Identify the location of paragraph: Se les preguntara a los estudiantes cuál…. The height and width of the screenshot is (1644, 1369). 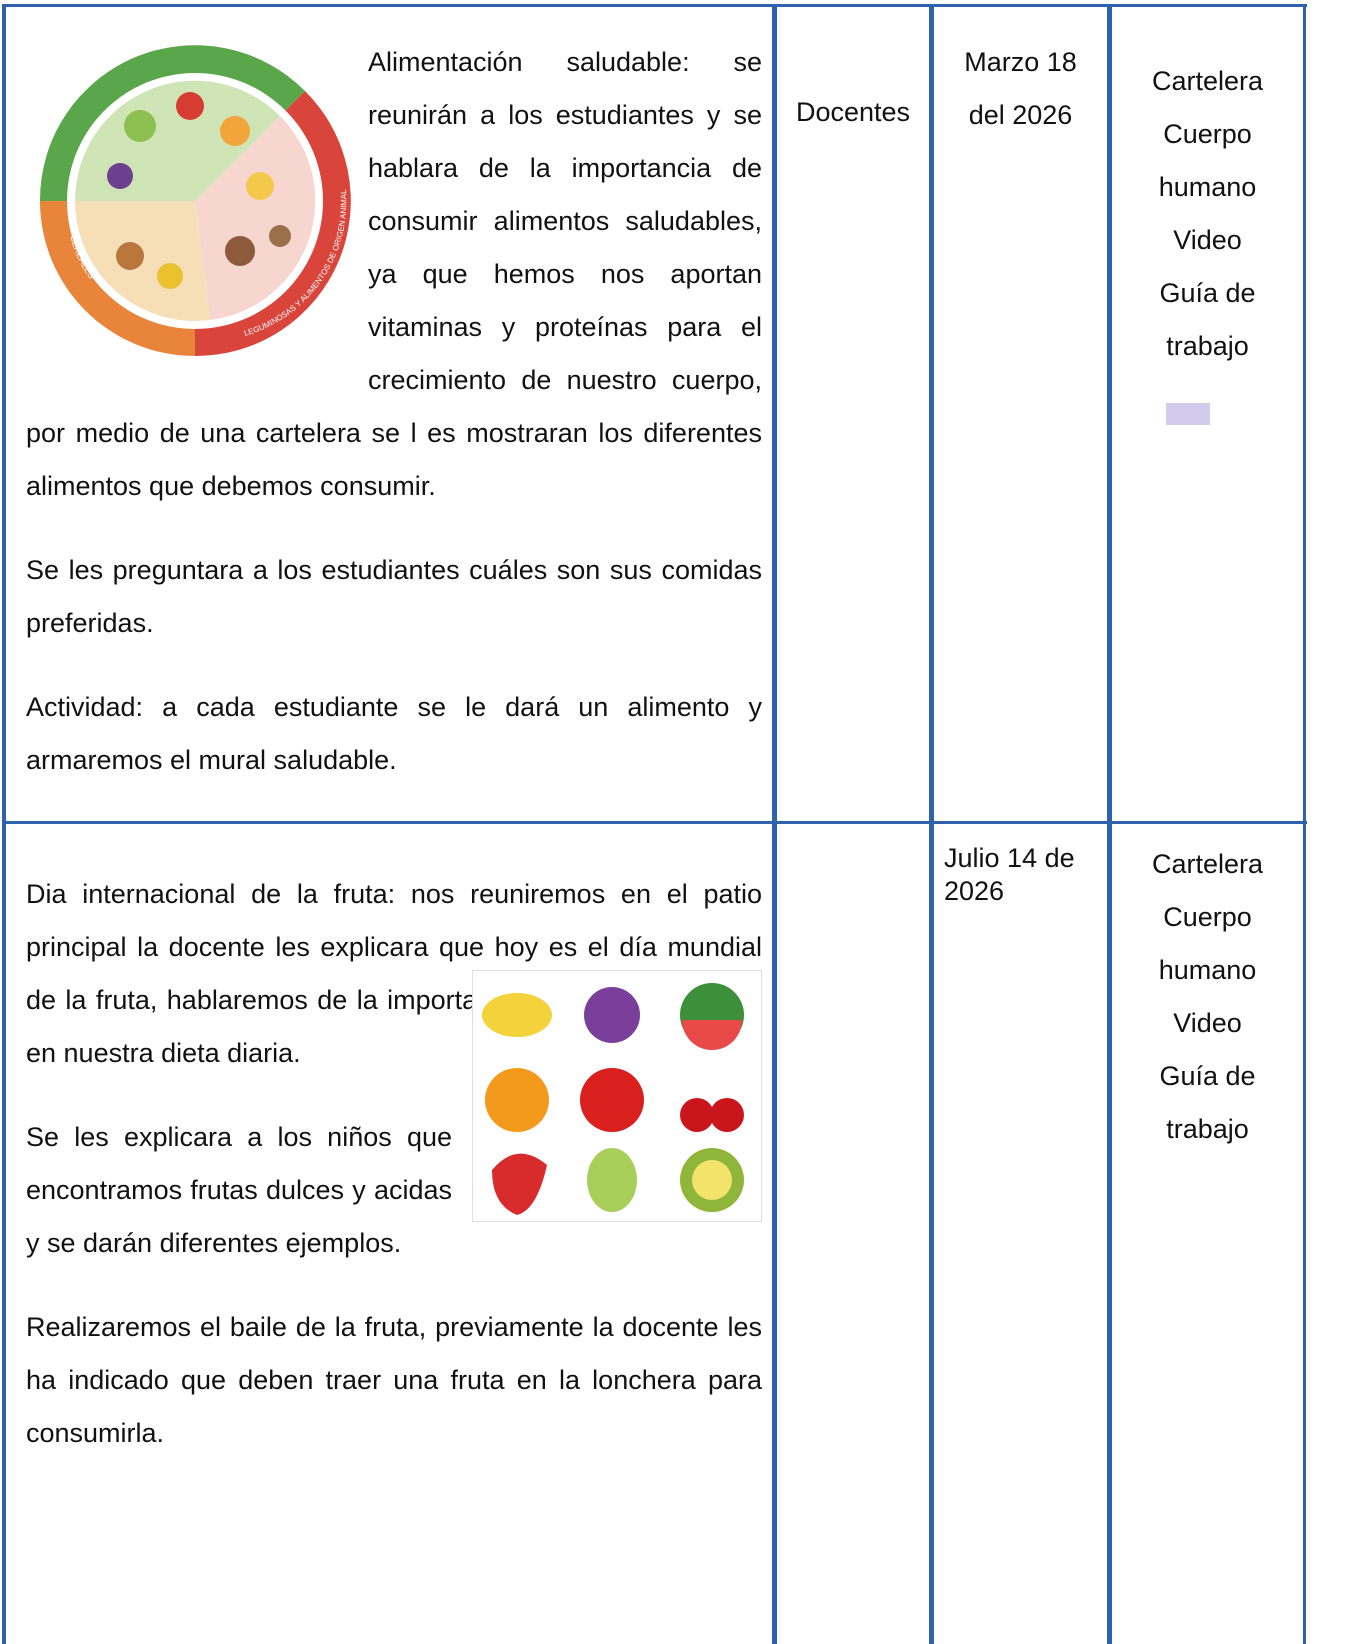
(394, 596).